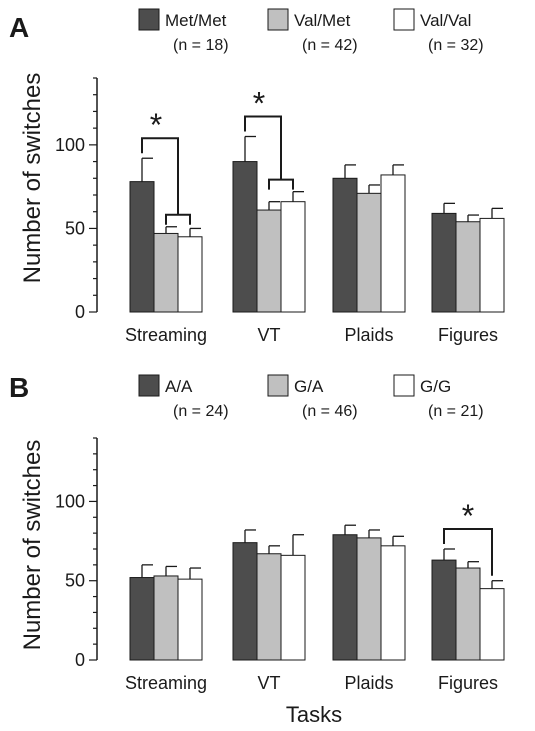 This screenshot has width=535, height=731. I want to click on legend-label: Met/Met, so click(196, 20).